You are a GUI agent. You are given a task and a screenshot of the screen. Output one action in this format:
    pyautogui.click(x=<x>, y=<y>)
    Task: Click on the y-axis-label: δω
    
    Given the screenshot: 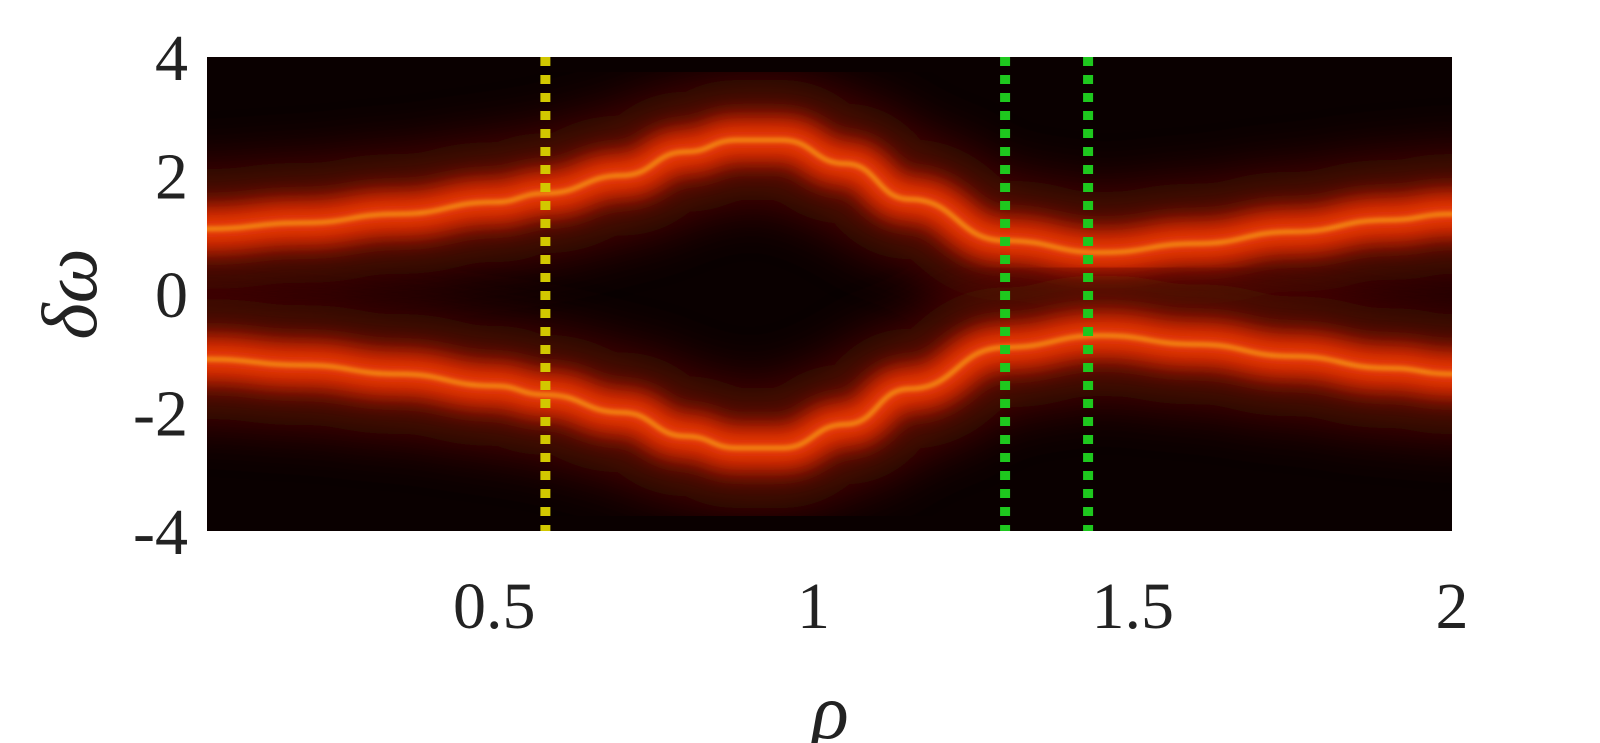 What is the action you would take?
    pyautogui.click(x=69, y=293)
    